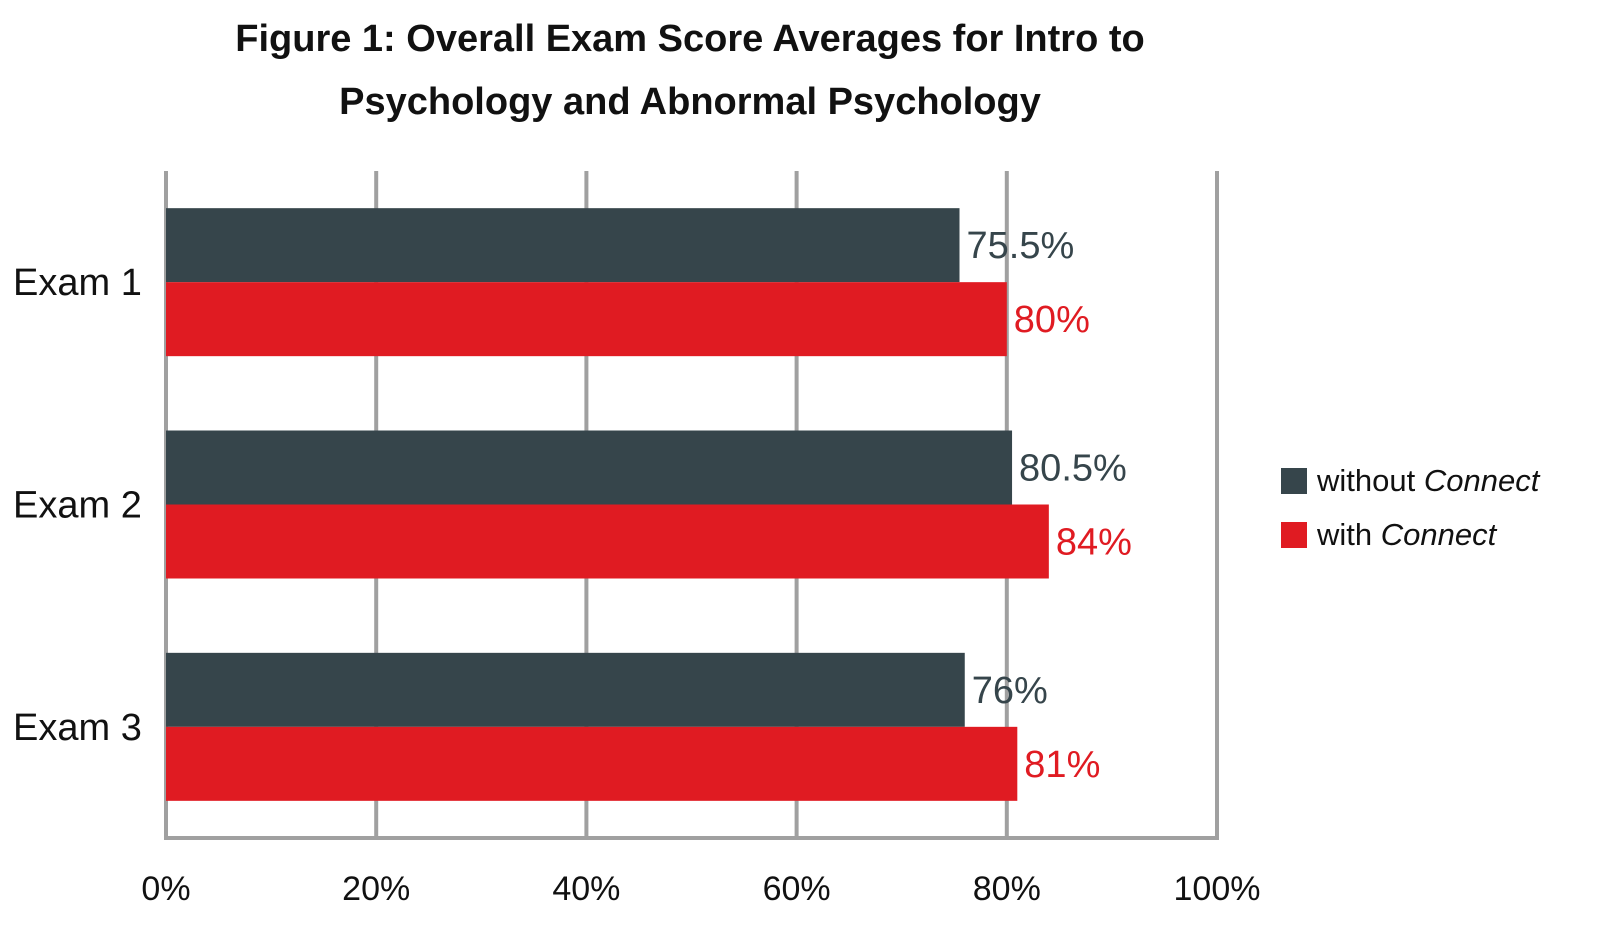 The height and width of the screenshot is (941, 1598). Describe the element at coordinates (690, 102) in the screenshot. I see `chart-title-line-2: Psychology and Abnormal Psychology` at that location.